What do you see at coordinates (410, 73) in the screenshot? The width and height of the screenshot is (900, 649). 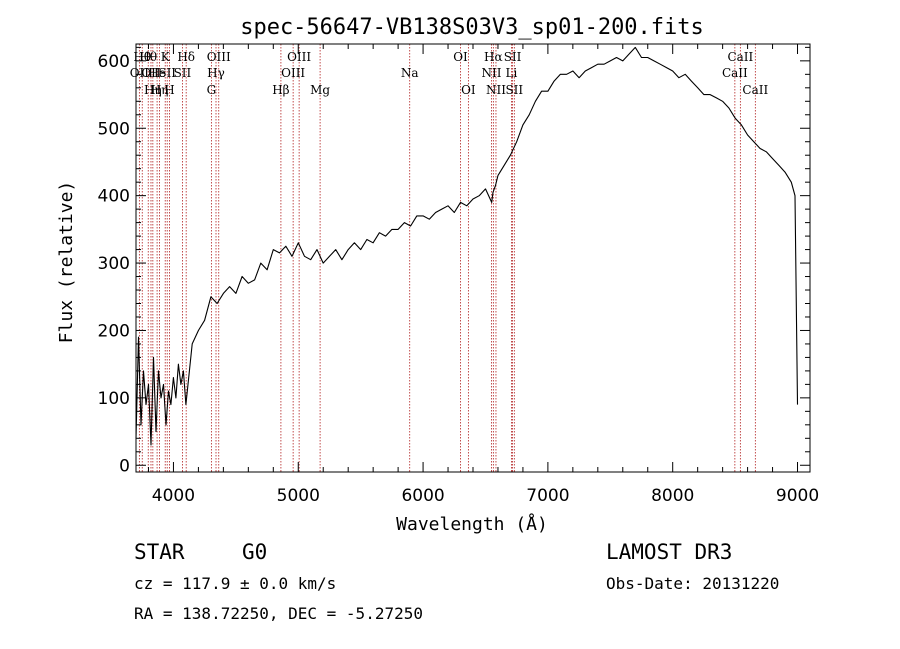 I see `reference-line-label: Na` at bounding box center [410, 73].